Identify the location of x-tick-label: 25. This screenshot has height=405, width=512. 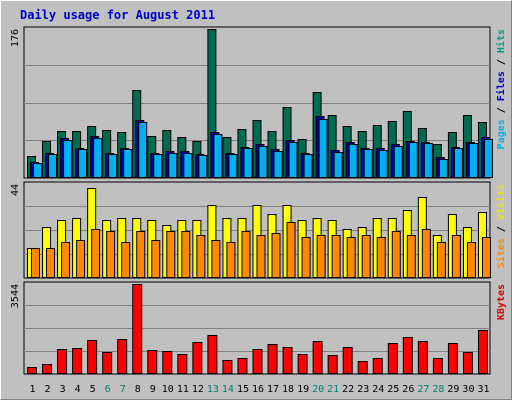
(393, 389).